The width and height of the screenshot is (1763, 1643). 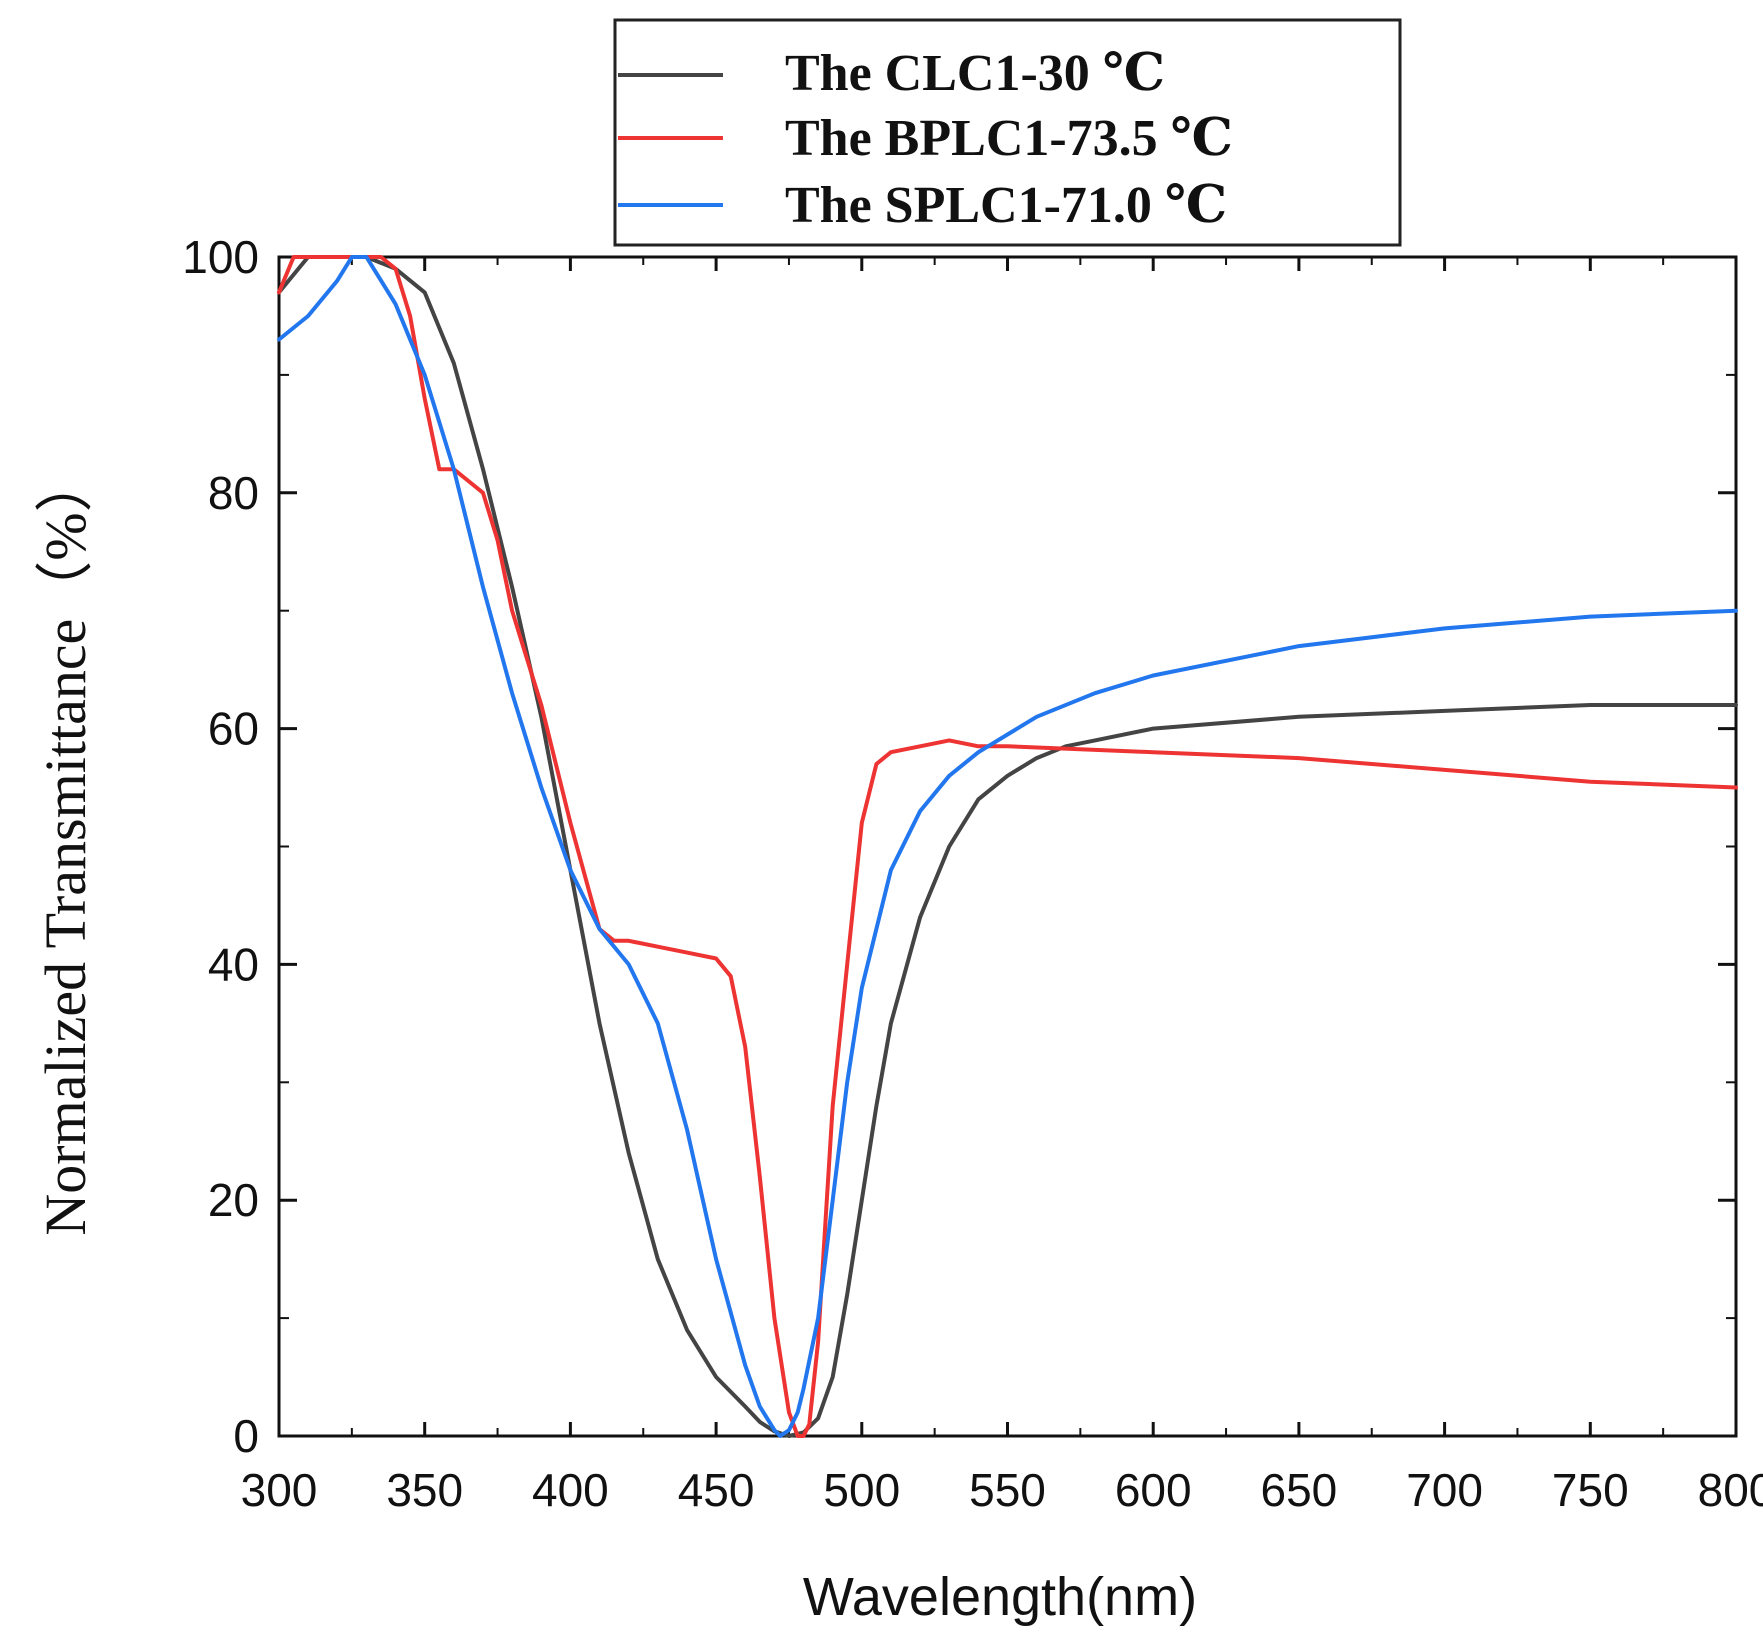 I want to click on legend-label-bplc1: The BPLC1-73.5 ℃, so click(x=1009, y=138).